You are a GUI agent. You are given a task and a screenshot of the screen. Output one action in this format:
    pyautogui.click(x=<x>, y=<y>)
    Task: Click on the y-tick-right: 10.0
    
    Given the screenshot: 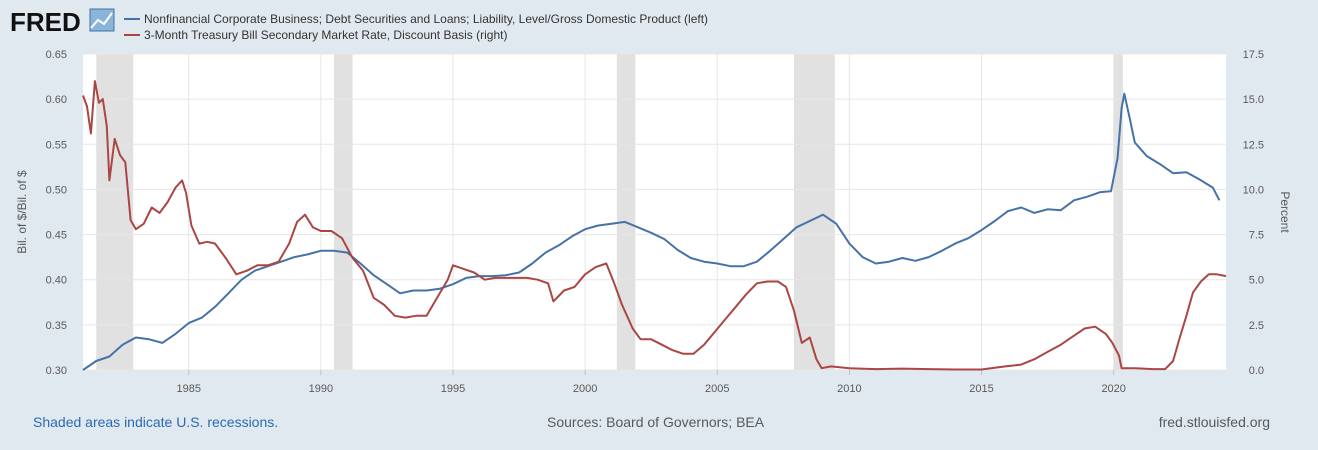 What is the action you would take?
    pyautogui.click(x=1253, y=190)
    